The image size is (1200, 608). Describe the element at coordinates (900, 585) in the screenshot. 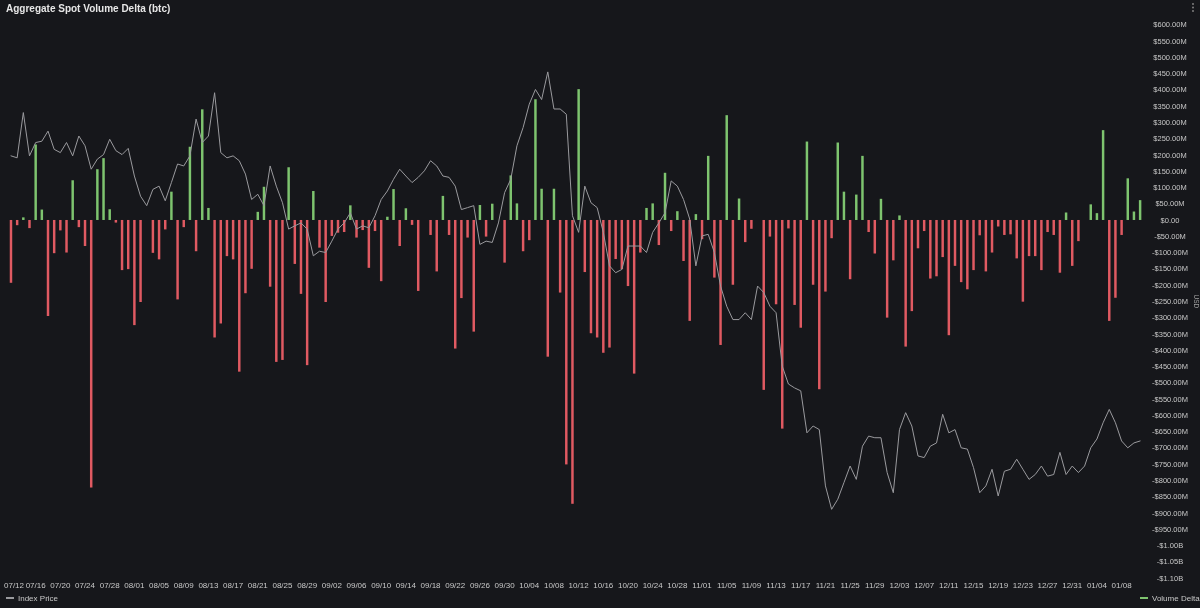

I see `x-tick-label: 12/03` at that location.